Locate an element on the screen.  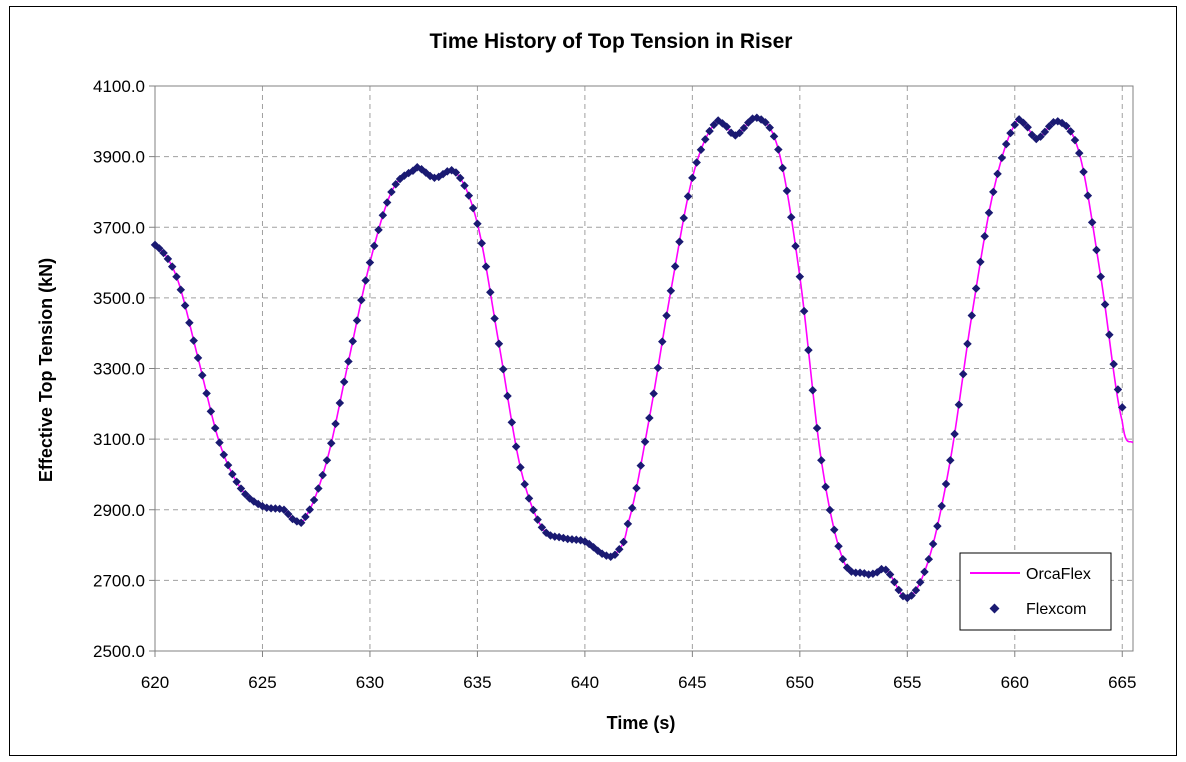
y-tick-label: 2900.0 is located at coordinates (119, 510).